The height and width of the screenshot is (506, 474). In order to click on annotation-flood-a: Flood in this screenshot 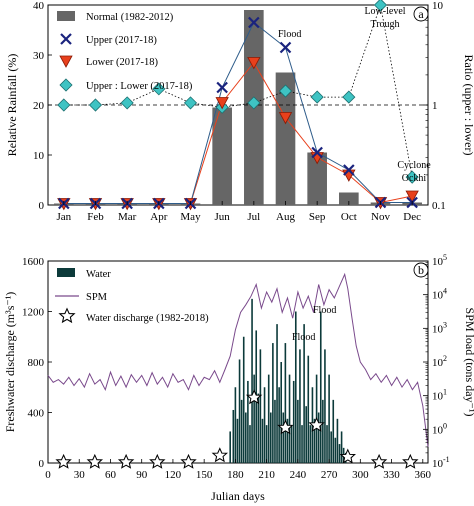, I will do `click(289, 34)`.